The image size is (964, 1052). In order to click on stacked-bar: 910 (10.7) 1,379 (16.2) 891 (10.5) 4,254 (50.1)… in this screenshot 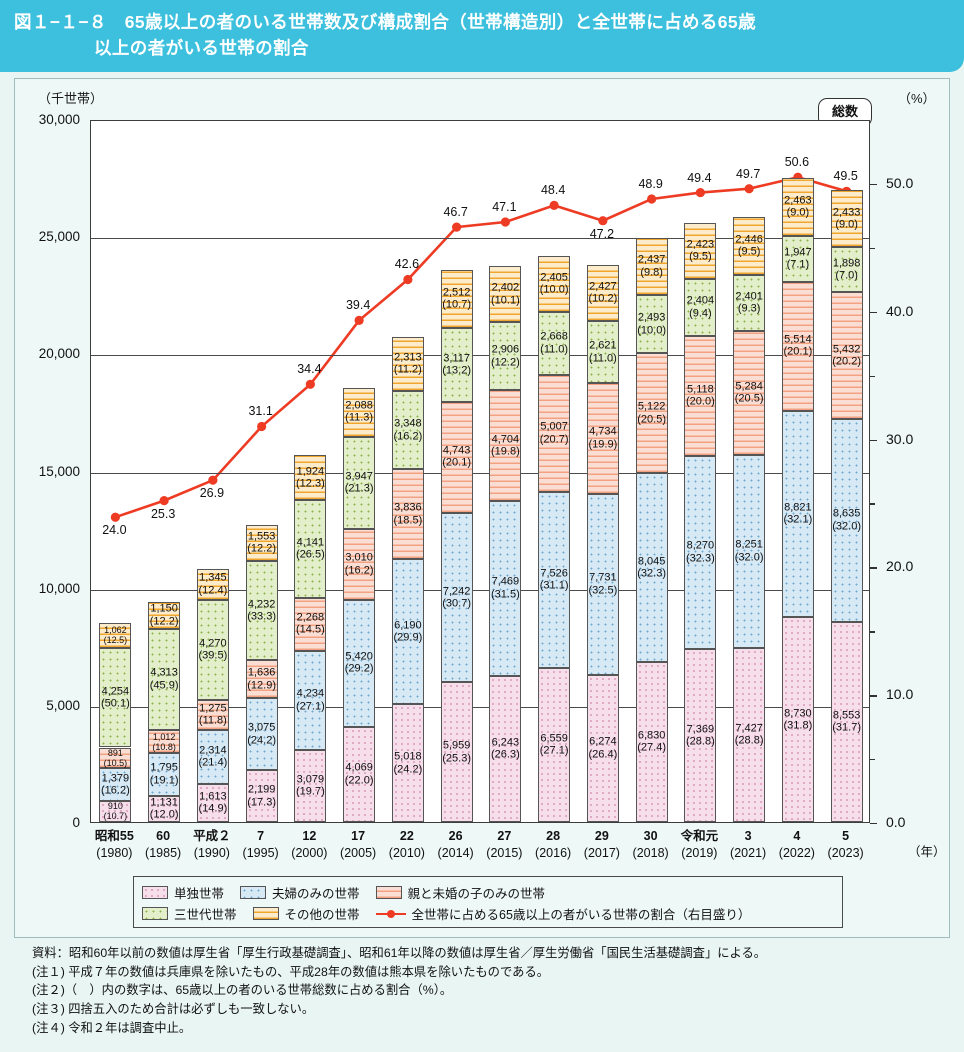, I will do `click(115, 722)`.